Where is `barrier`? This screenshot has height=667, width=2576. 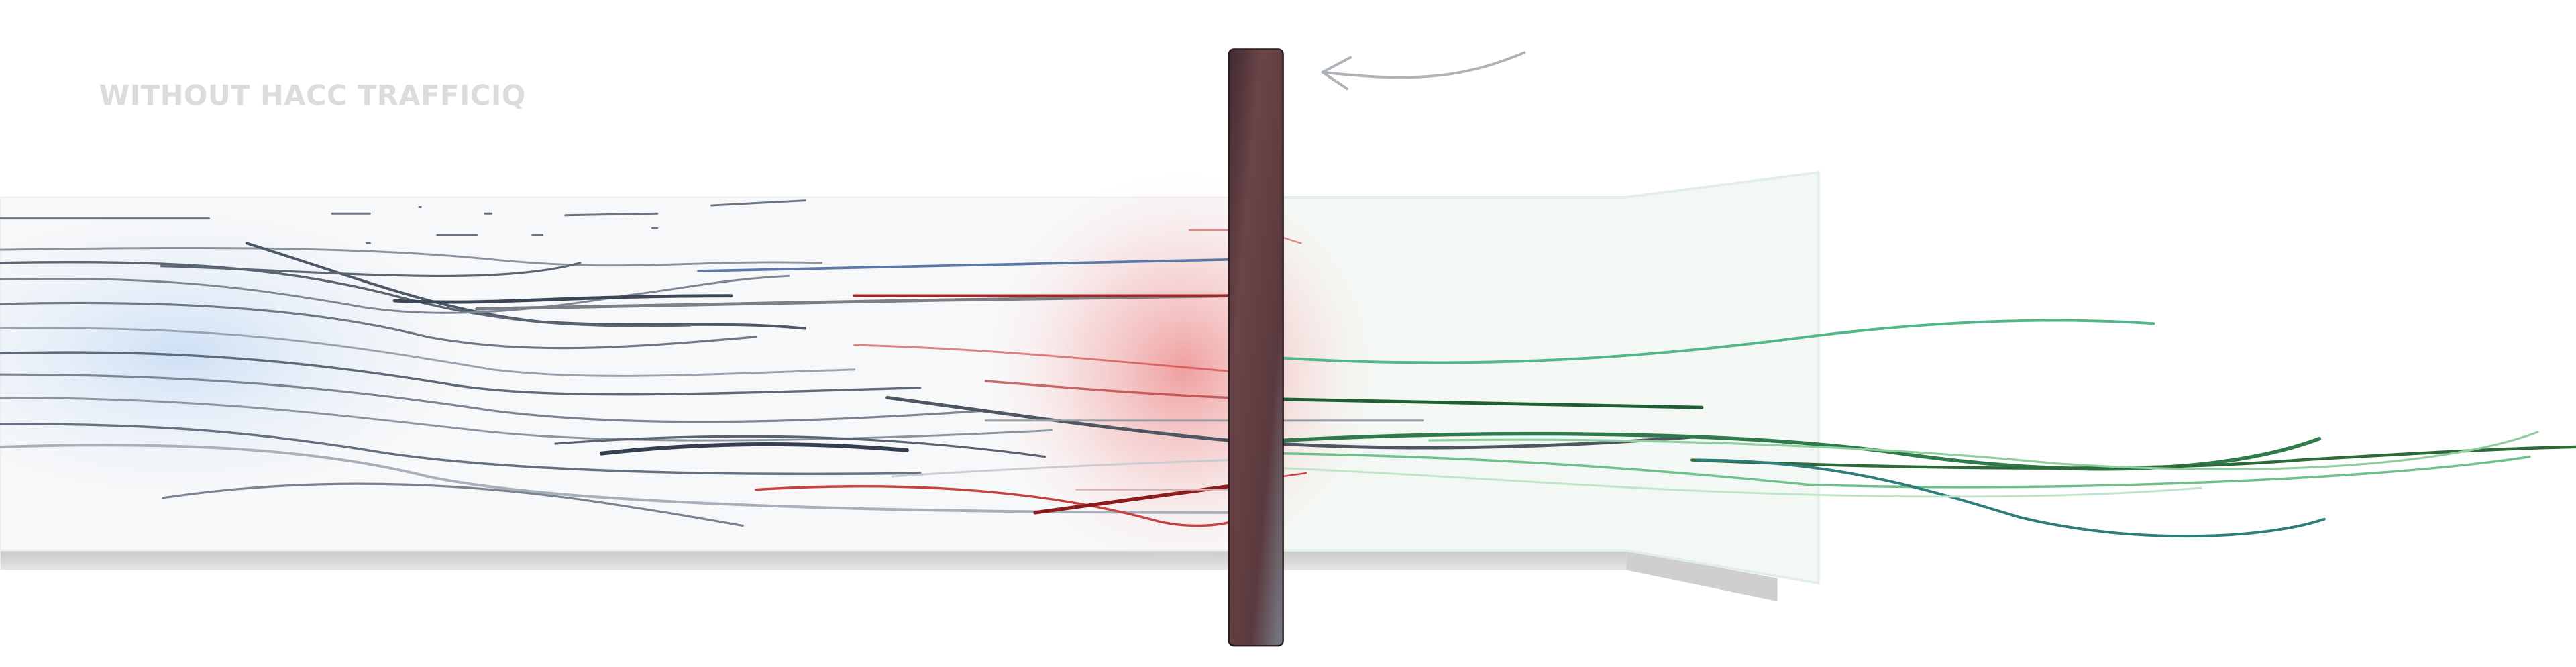 barrier is located at coordinates (1256, 347).